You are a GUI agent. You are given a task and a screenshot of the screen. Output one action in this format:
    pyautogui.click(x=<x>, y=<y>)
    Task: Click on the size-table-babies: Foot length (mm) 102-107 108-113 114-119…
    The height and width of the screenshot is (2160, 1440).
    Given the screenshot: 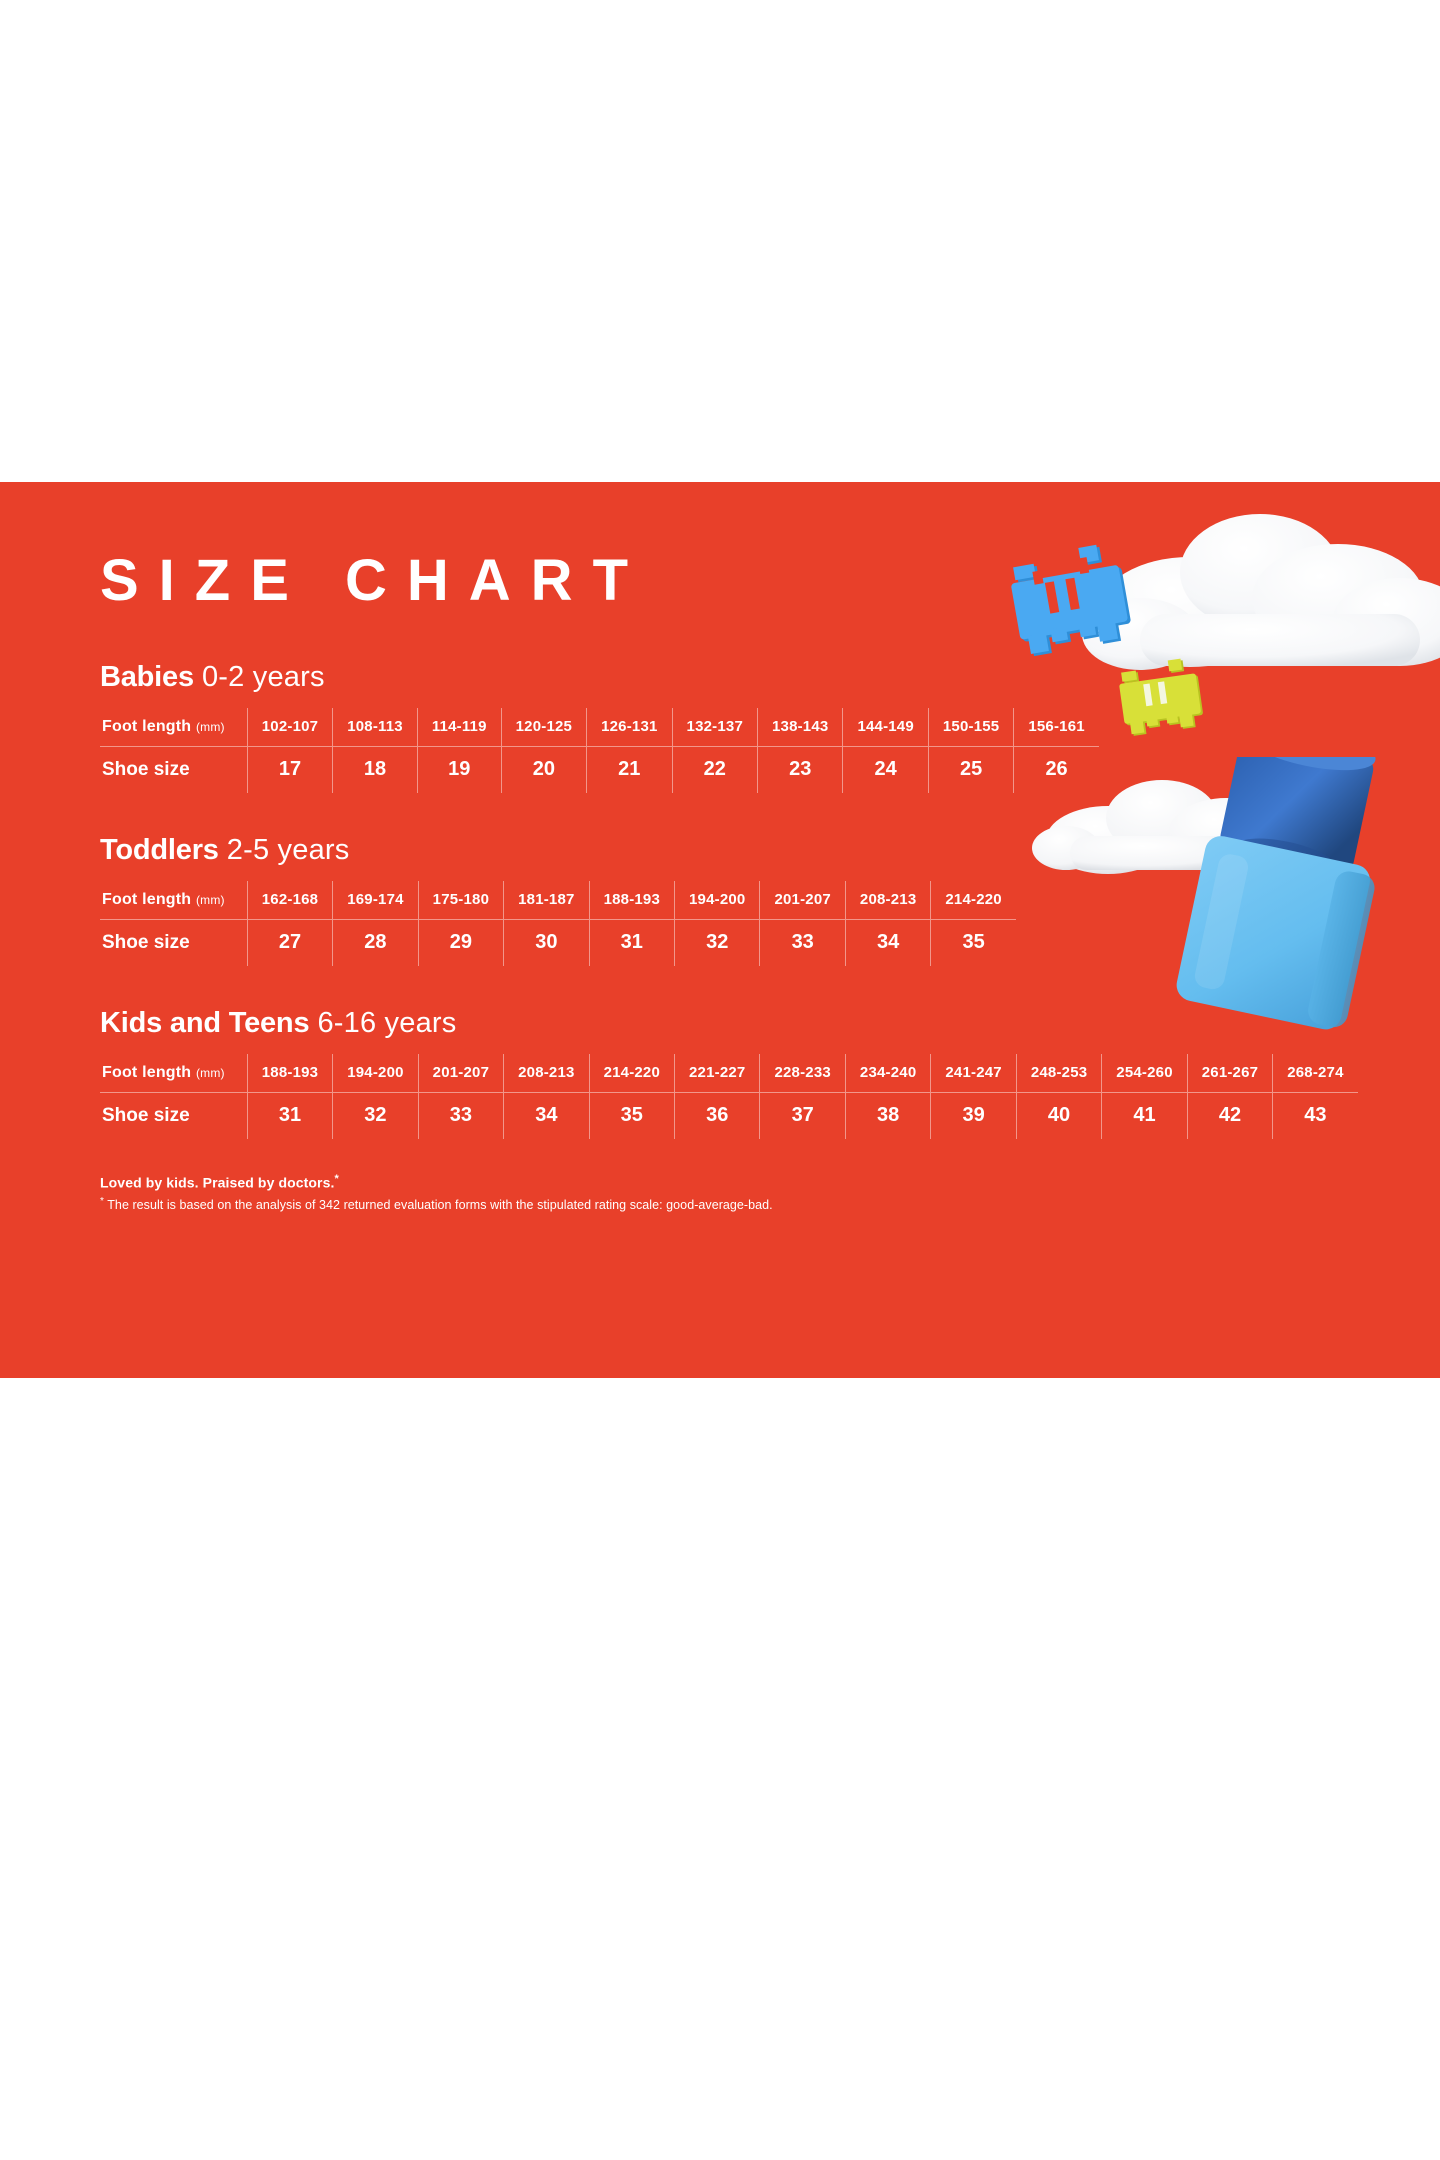 What is the action you would take?
    pyautogui.click(x=599, y=750)
    